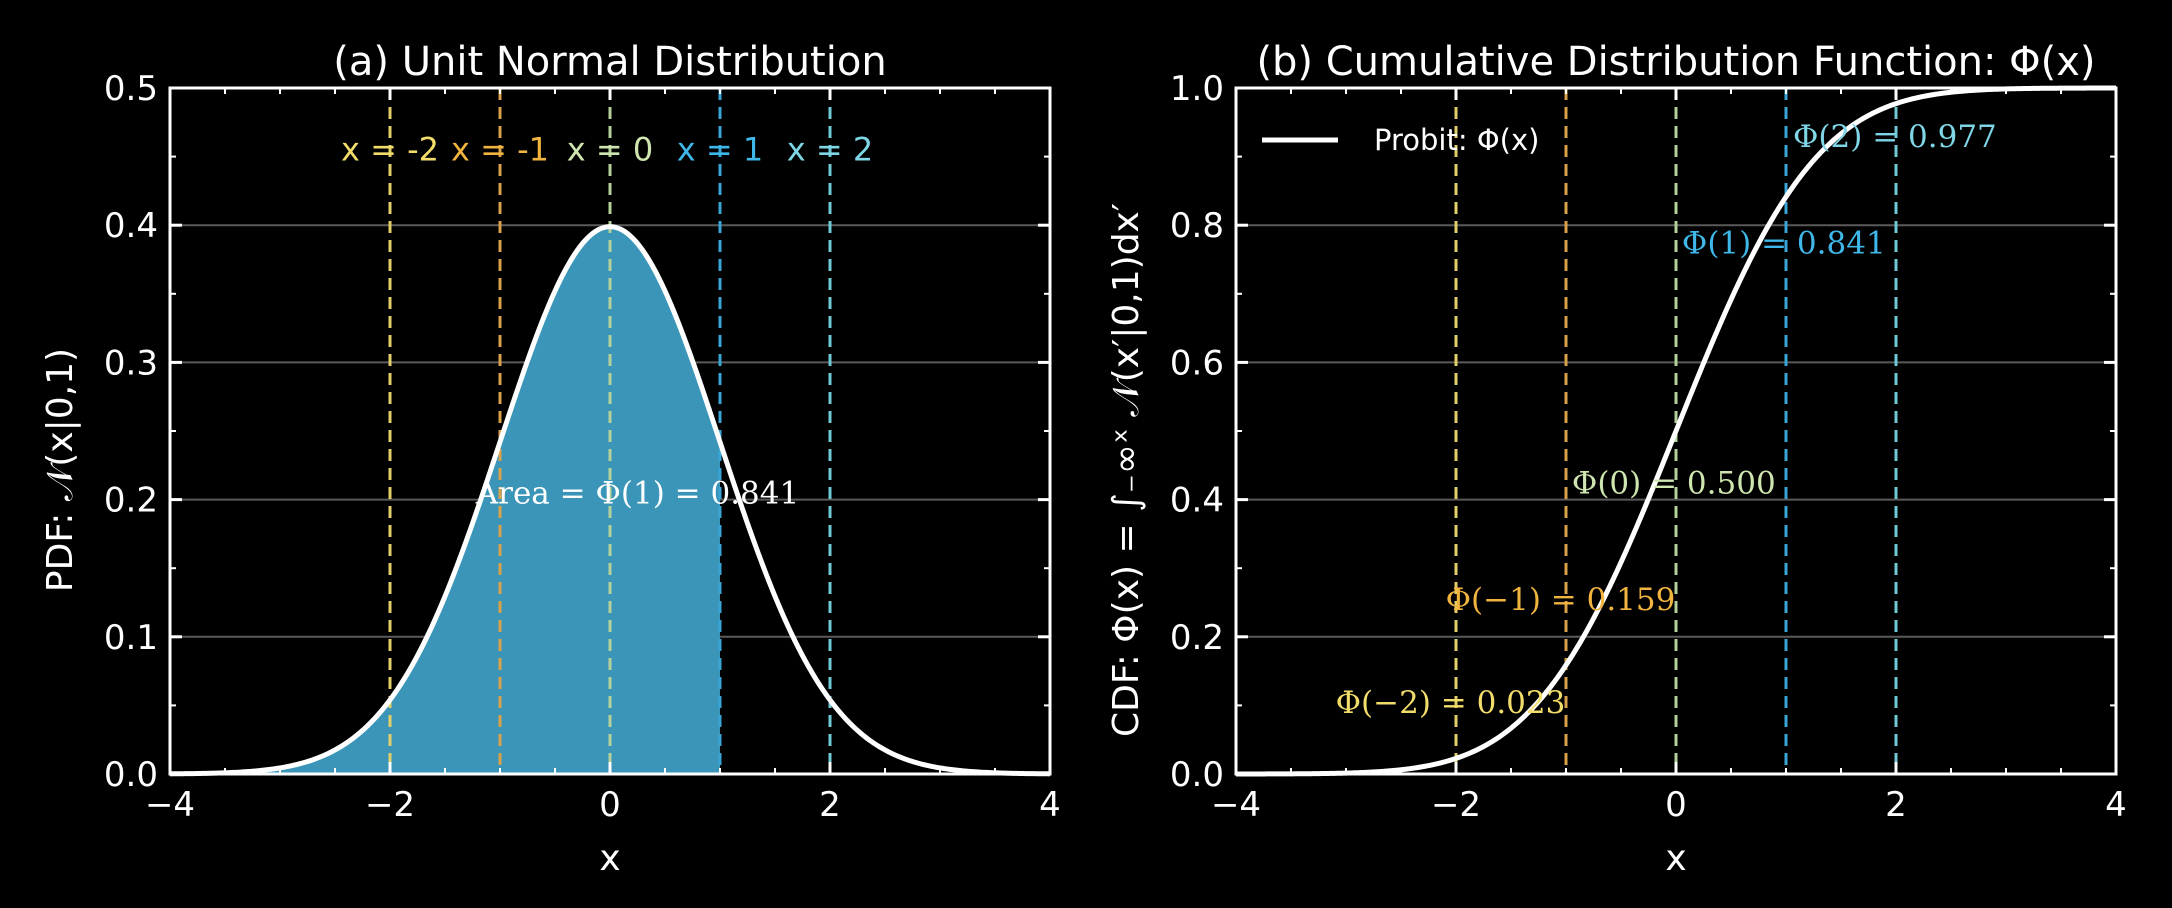  I want to click on y-tick-label: 0.6, so click(1197, 363).